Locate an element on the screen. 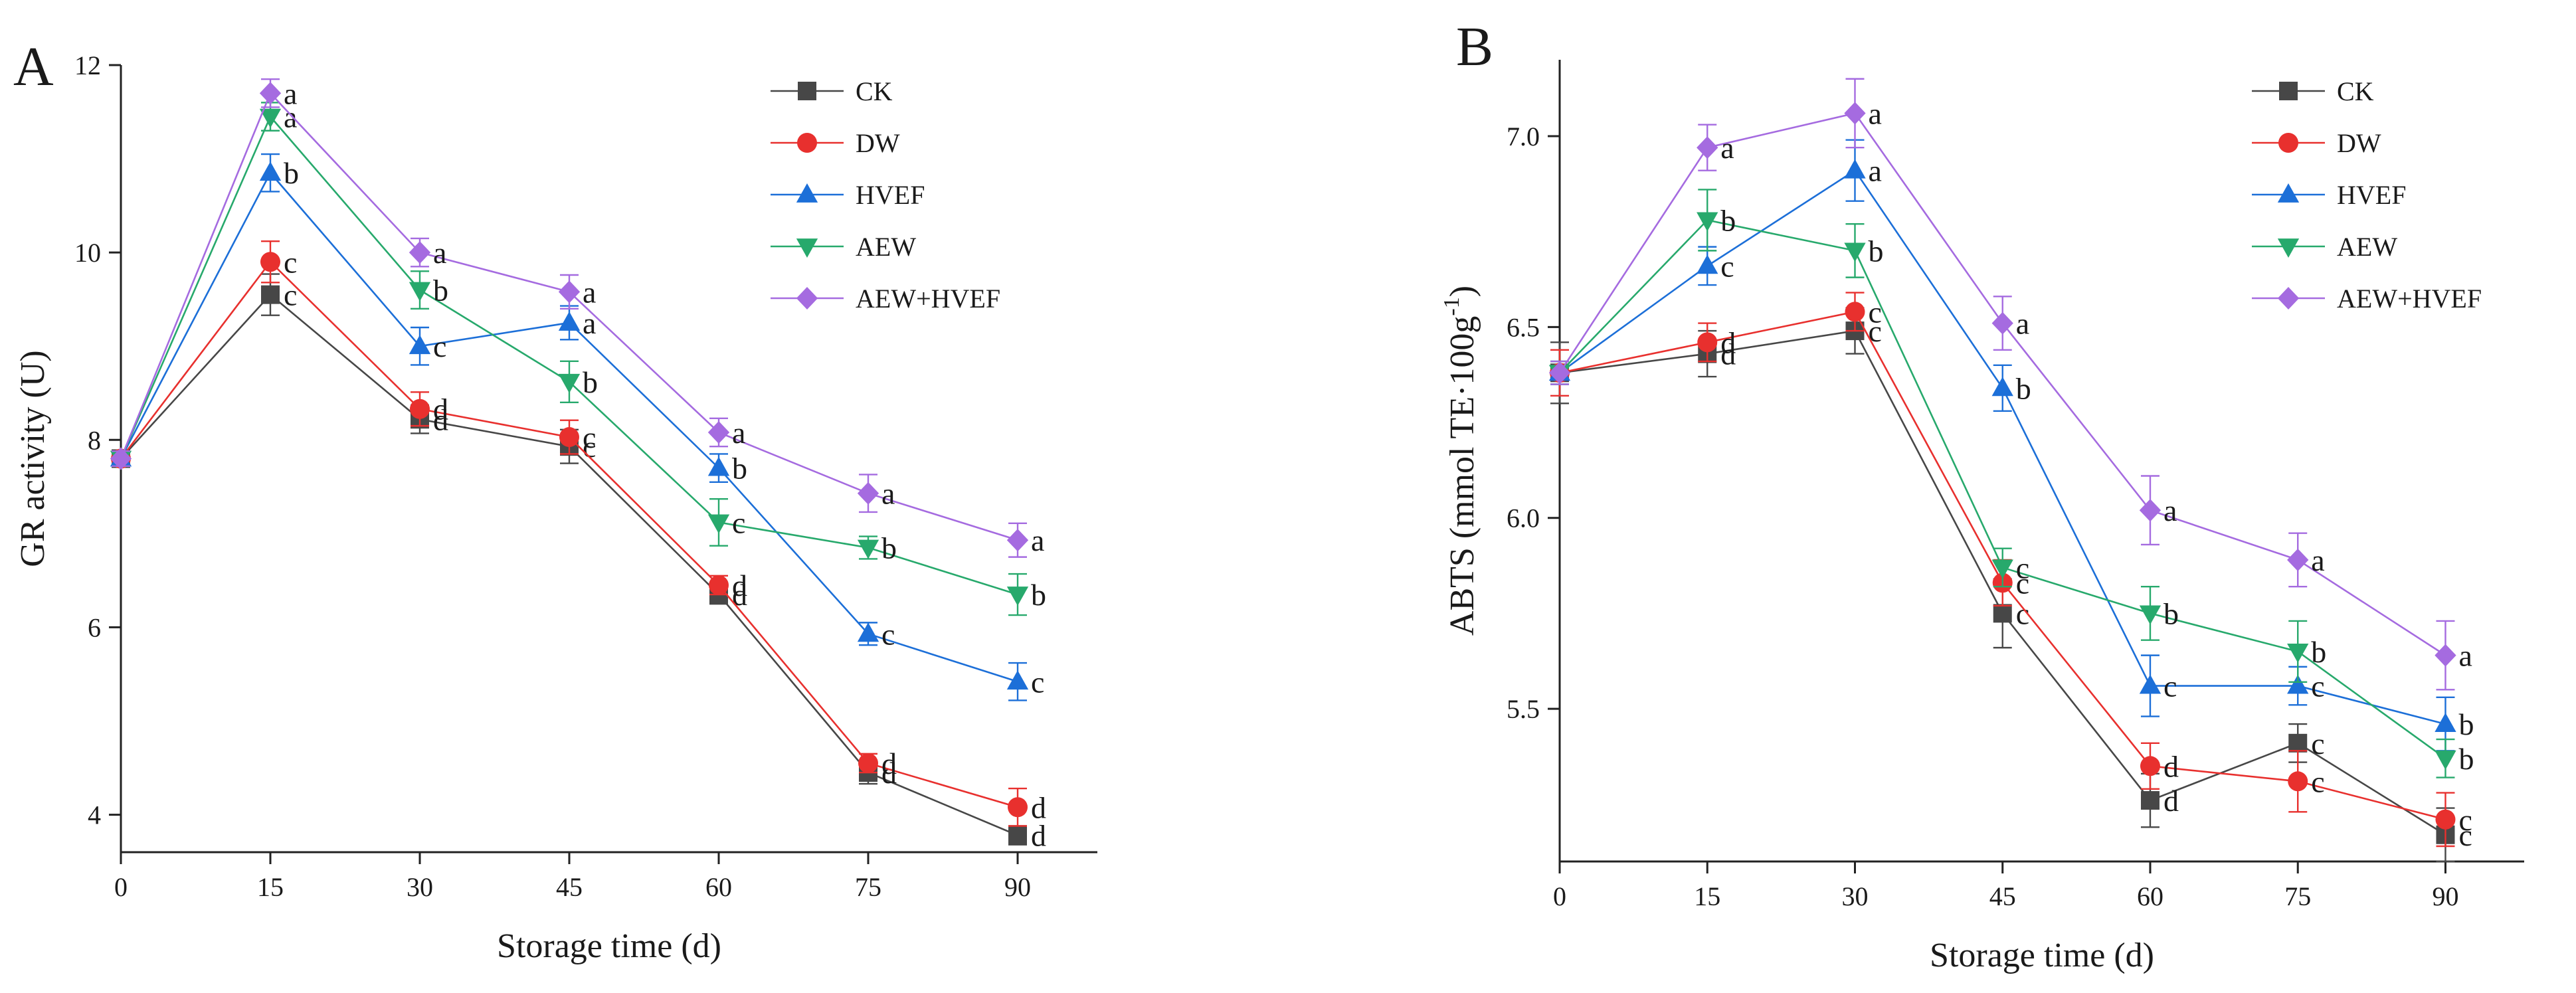 The width and height of the screenshot is (2576, 993). panel-b-x-axis-title: Storage time (d) is located at coordinates (2042, 955).